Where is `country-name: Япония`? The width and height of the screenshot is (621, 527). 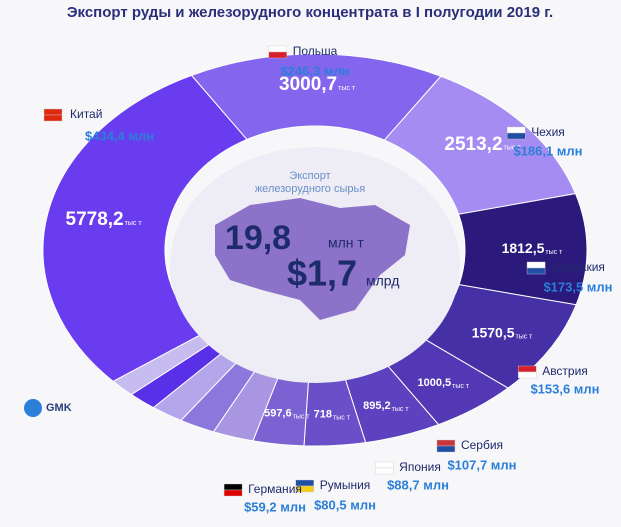
country-name: Япония is located at coordinates (420, 467).